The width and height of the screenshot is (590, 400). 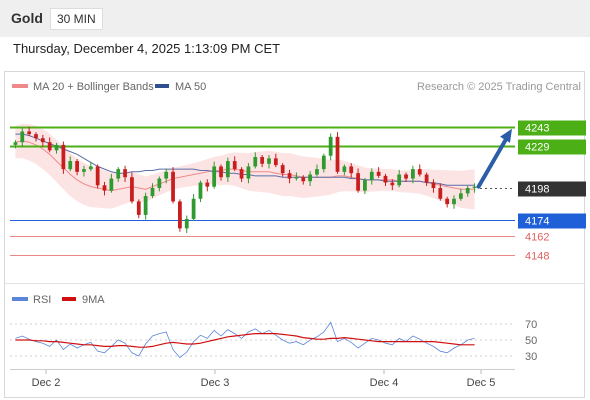 I want to click on legend-label-rsi-ma: 9MA, so click(x=93, y=300).